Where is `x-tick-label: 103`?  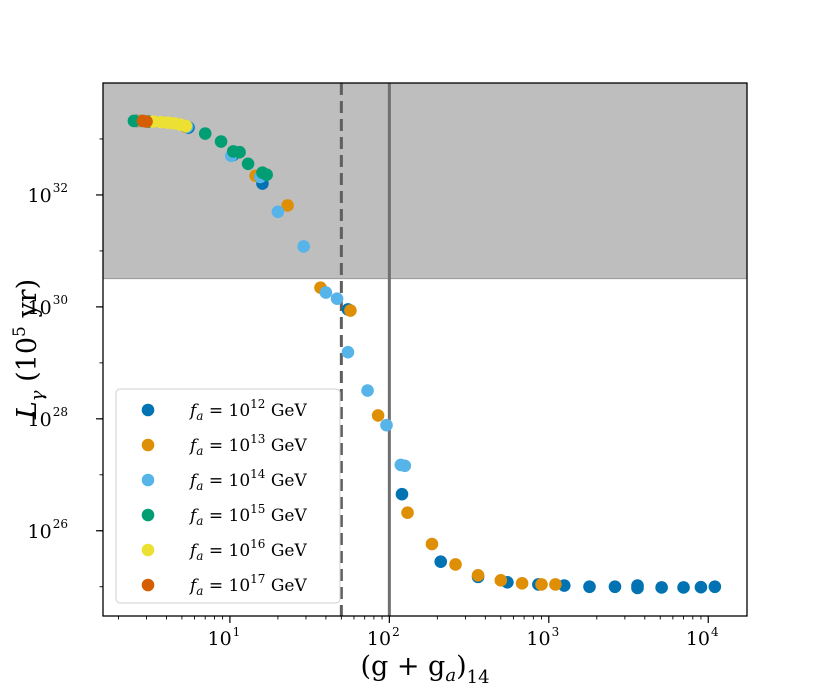
x-tick-label: 103 is located at coordinates (542, 637).